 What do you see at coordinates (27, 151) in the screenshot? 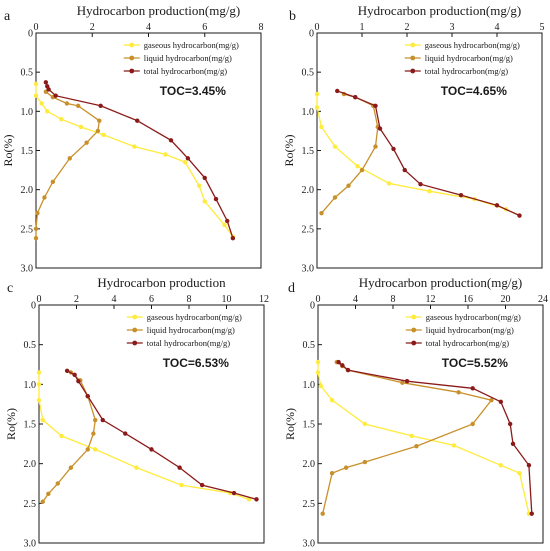
I see `y-tick-label: 1.5` at bounding box center [27, 151].